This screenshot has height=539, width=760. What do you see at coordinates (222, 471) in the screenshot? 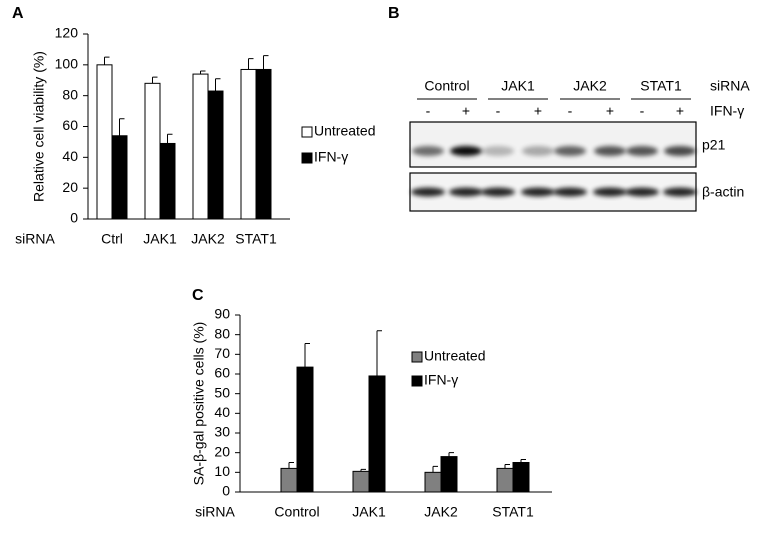
I see `y-tick-label: 10` at bounding box center [222, 471].